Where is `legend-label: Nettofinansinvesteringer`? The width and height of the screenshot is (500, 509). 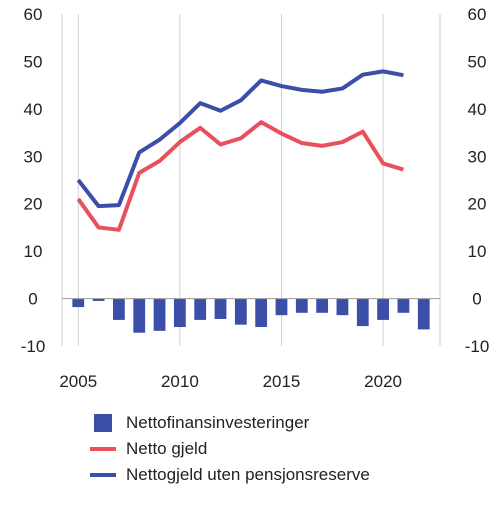 legend-label: Nettofinansinvesteringer is located at coordinates (218, 422).